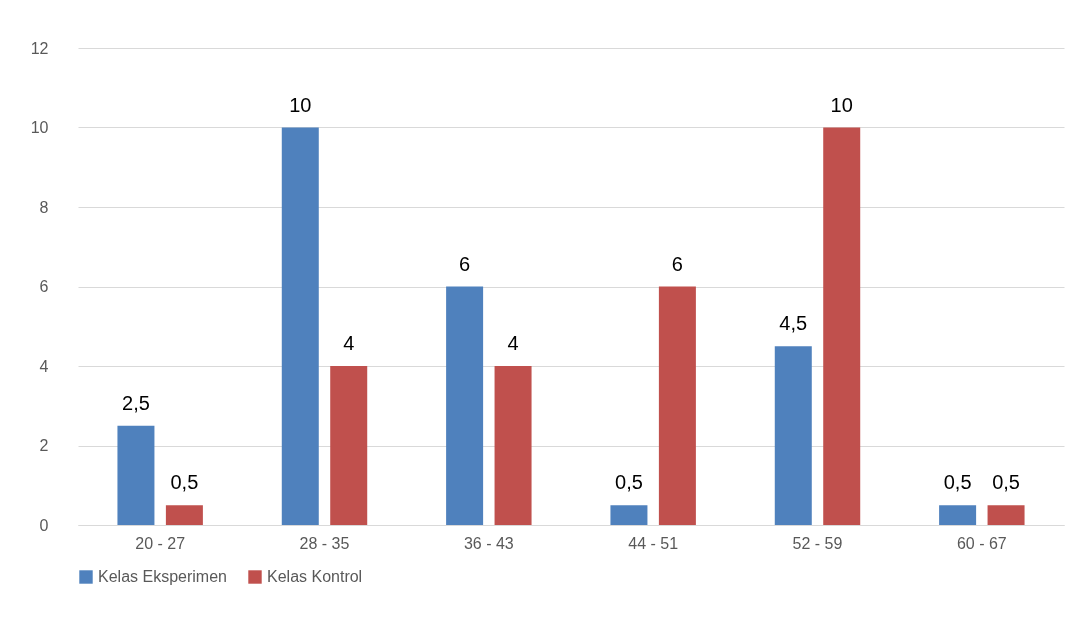 The height and width of the screenshot is (631, 1079). I want to click on x-tick-label: 60 - 67, so click(981, 543).